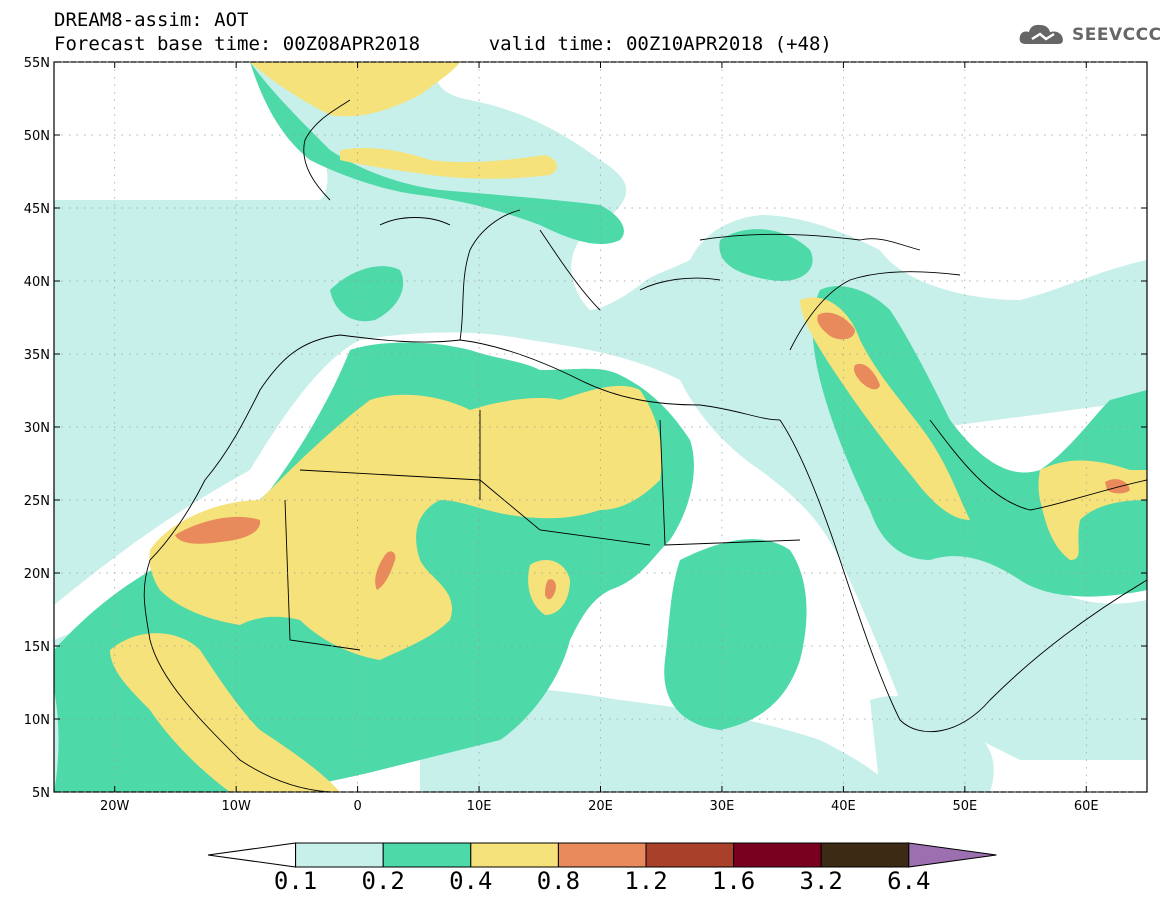 This screenshot has height=905, width=1165. Describe the element at coordinates (964, 806) in the screenshot. I see `lon-tick-label: 50E` at that location.